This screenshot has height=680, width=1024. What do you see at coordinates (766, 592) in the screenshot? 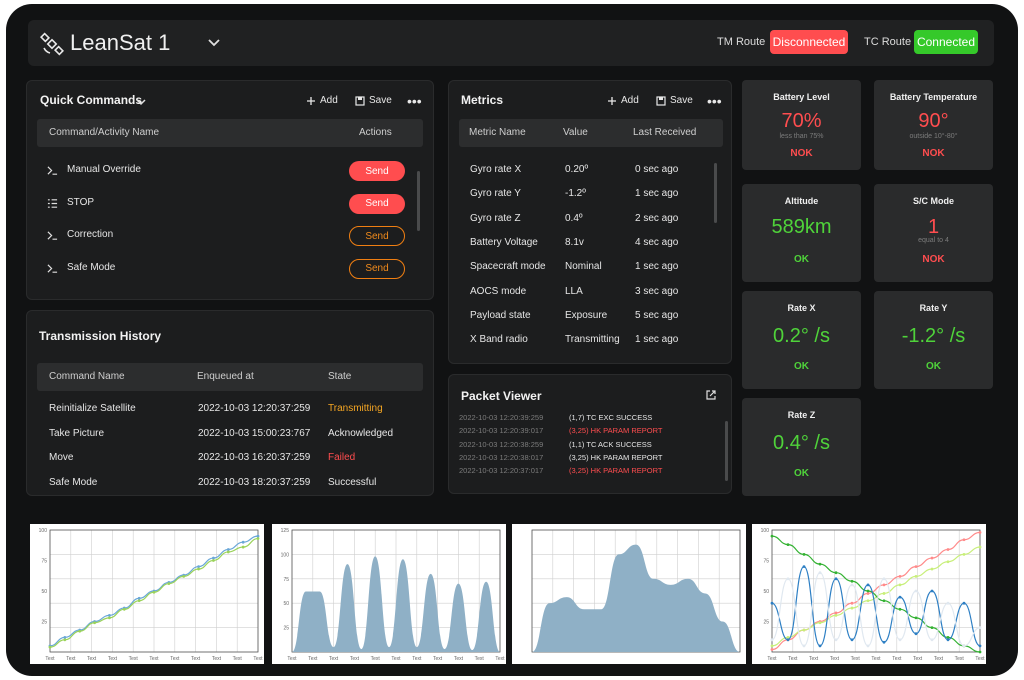
I see `y-tick-label: 50` at bounding box center [766, 592].